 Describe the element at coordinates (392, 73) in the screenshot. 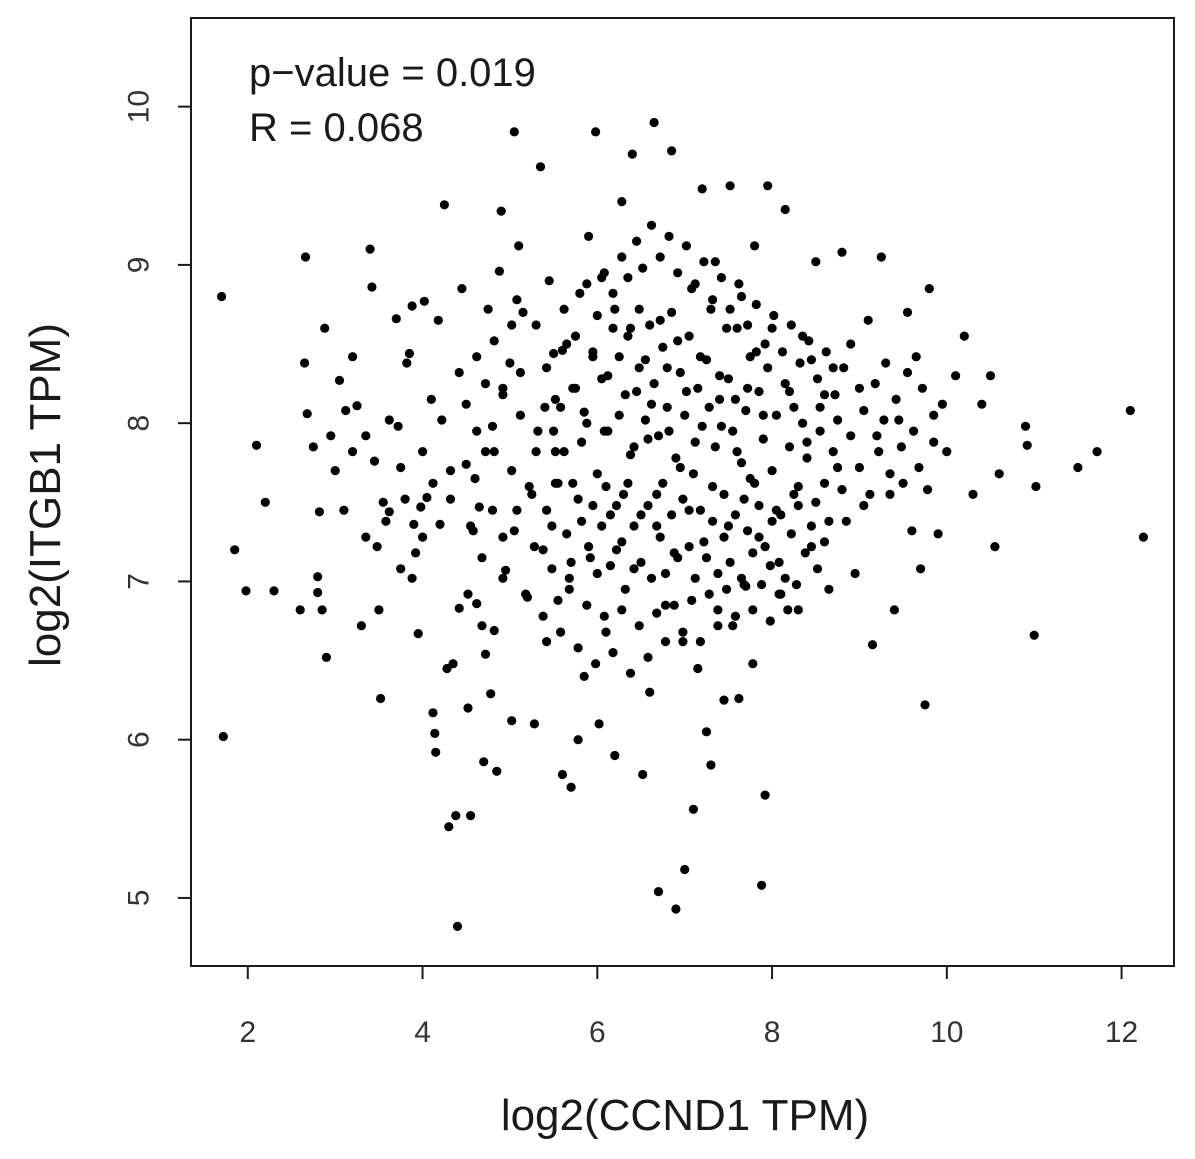

I see `annotation-p-value: p−value = 0.019` at that location.